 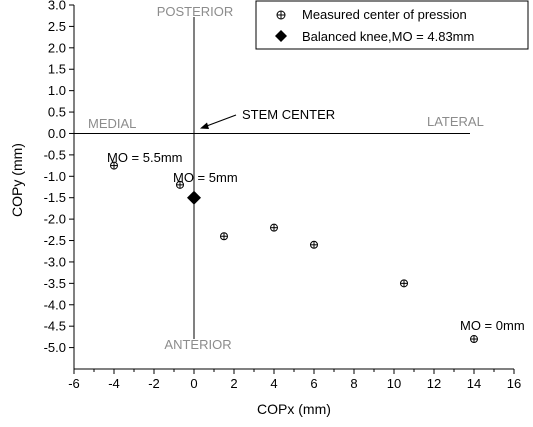 What do you see at coordinates (388, 36) in the screenshot?
I see `legend-label-balanced: Balanced knee,MO = 4.83mm` at bounding box center [388, 36].